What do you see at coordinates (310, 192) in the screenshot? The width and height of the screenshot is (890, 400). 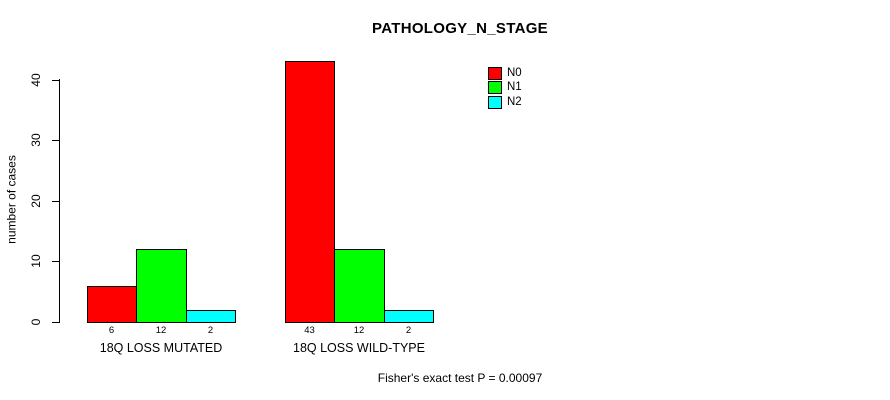 I see `bar-n0-group2` at bounding box center [310, 192].